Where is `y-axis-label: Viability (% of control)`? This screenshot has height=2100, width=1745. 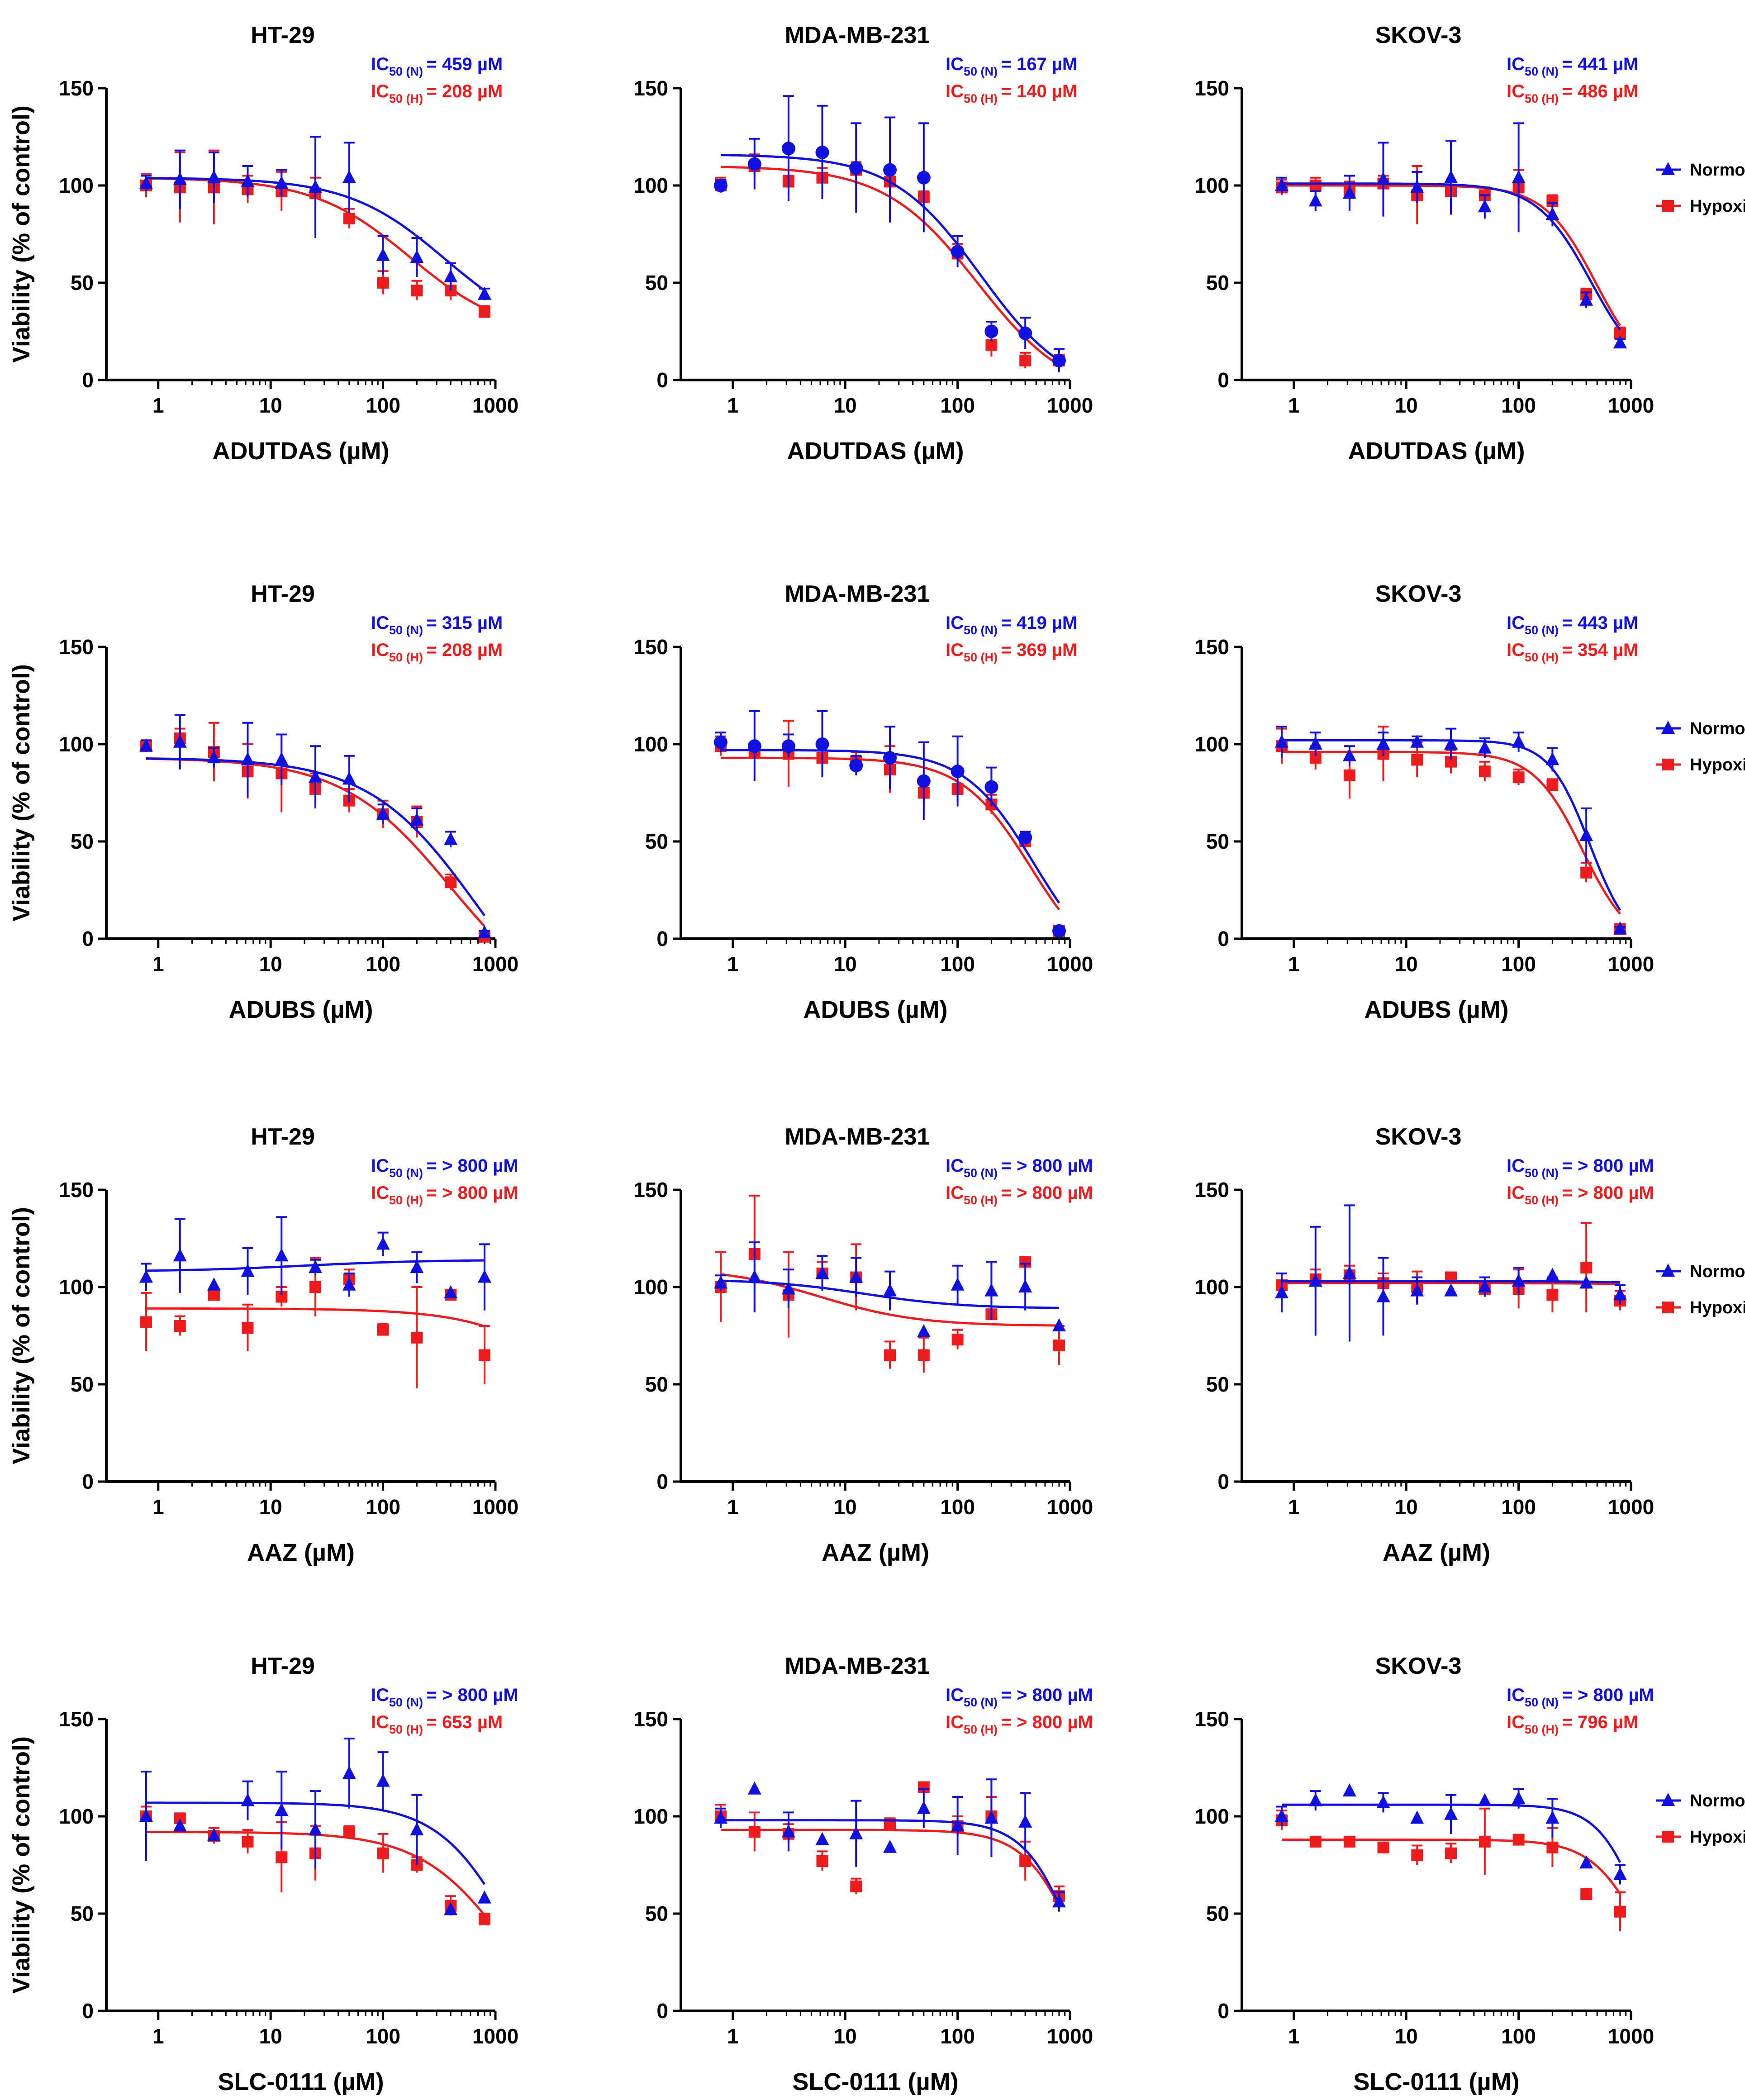
y-axis-label: Viability (% of control) is located at coordinates (21, 1865).